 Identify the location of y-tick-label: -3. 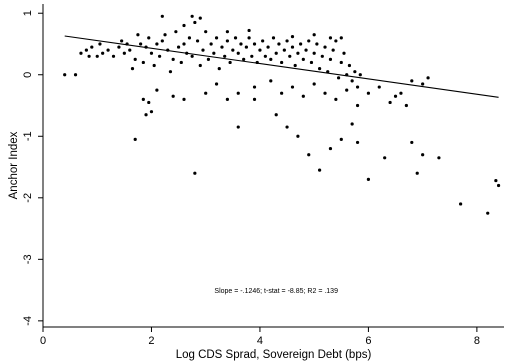
(28, 259).